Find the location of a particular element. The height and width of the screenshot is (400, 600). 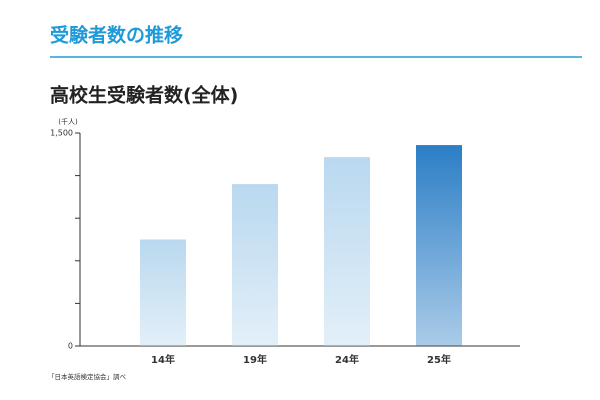

y-unit: (千人) is located at coordinates (68, 121).